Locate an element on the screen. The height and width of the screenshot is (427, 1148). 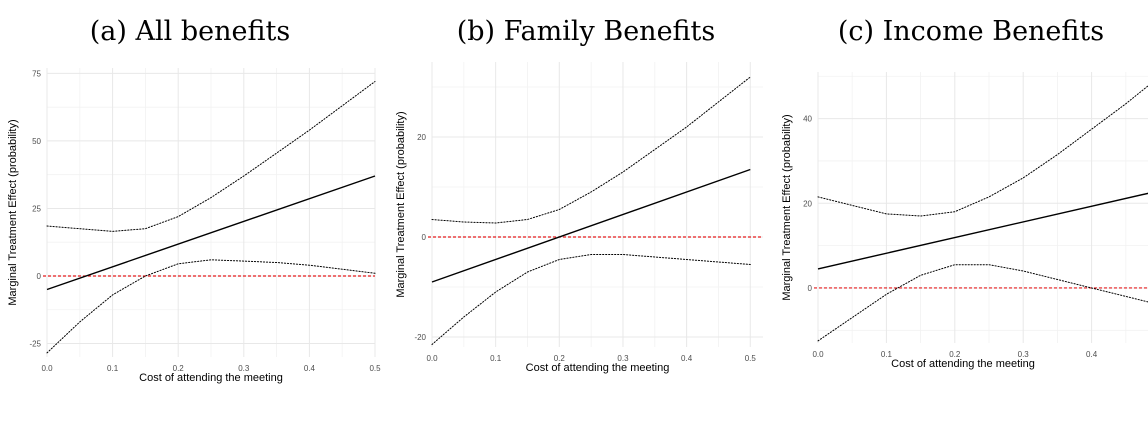
y-tick-label: 25 is located at coordinates (36, 208).